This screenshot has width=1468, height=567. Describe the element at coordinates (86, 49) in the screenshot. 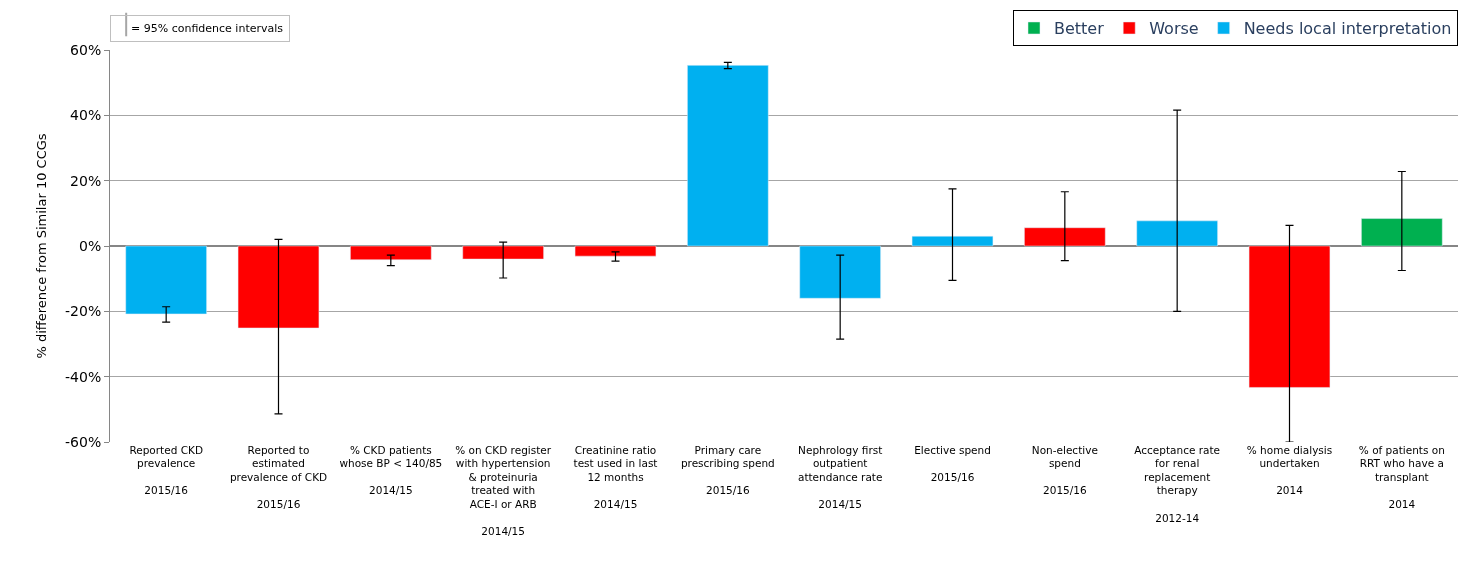

I see `y-tick-label: 60%` at that location.